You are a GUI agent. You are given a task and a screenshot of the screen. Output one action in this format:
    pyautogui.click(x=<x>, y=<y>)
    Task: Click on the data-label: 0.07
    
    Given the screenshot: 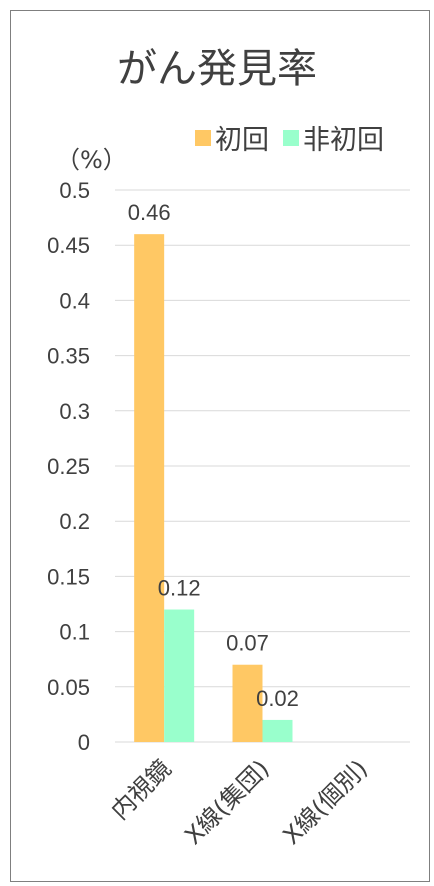 What is the action you would take?
    pyautogui.click(x=247, y=643)
    